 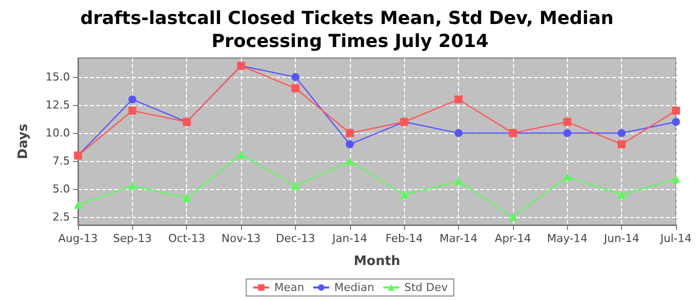 I want to click on chart-title: drafts-lastcall Closed Tickets Mean, Std Dev, Median Processing Times July 2014, so click(x=350, y=30).